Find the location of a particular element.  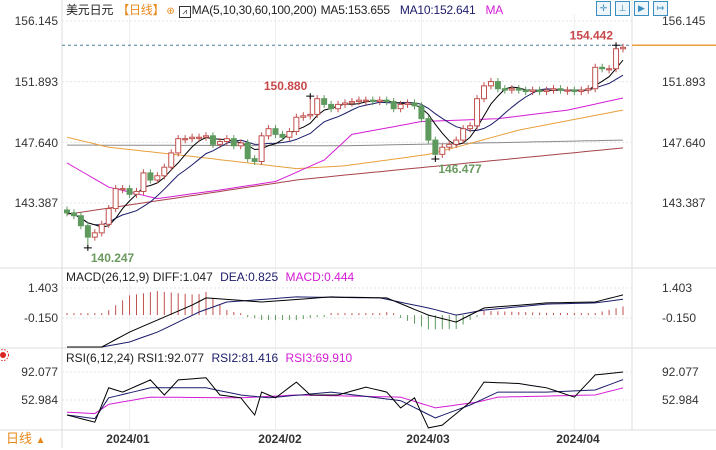

diff-line is located at coordinates (345, 321).